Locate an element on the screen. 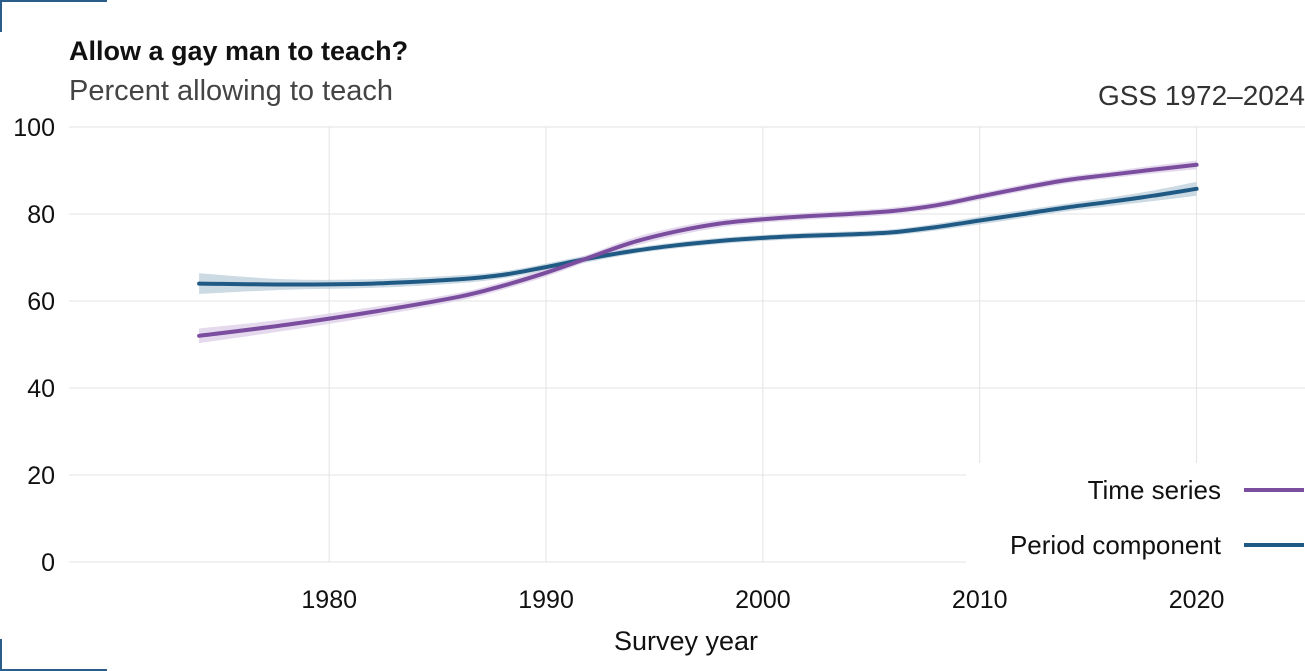  chart-subtitle: Percent allowing to teach is located at coordinates (231, 91).